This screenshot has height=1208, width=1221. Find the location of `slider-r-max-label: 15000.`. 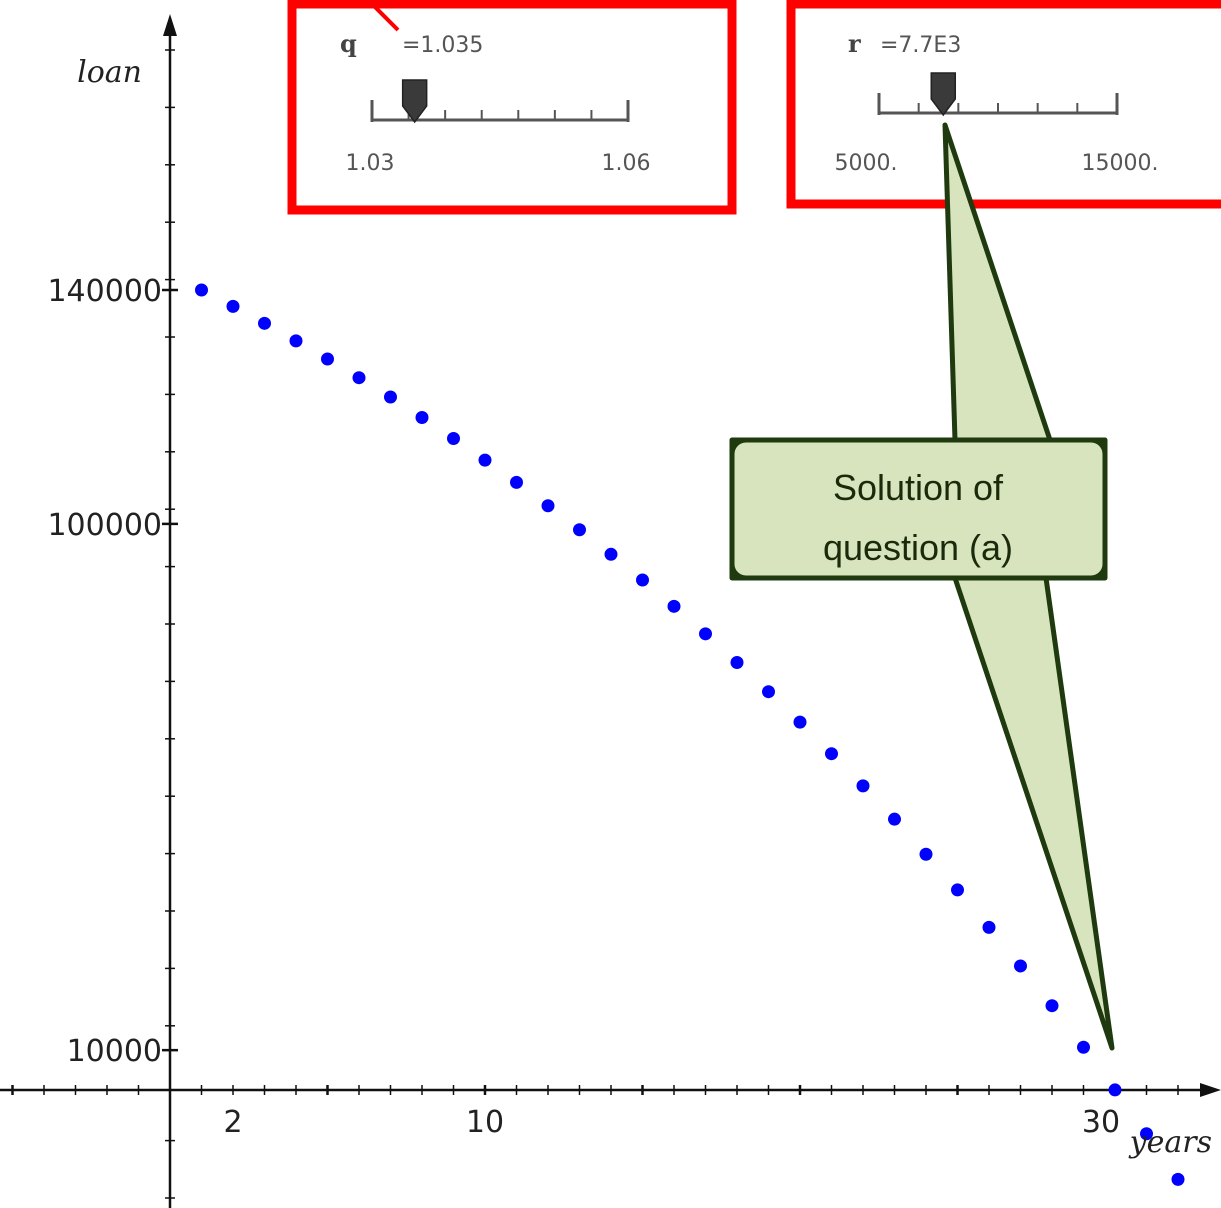

slider-r-max-label: 15000. is located at coordinates (1120, 163).